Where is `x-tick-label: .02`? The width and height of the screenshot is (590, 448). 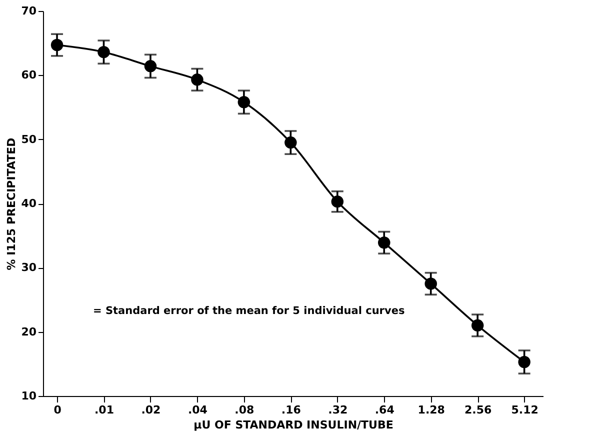 x-tick-label: .02 is located at coordinates (151, 410).